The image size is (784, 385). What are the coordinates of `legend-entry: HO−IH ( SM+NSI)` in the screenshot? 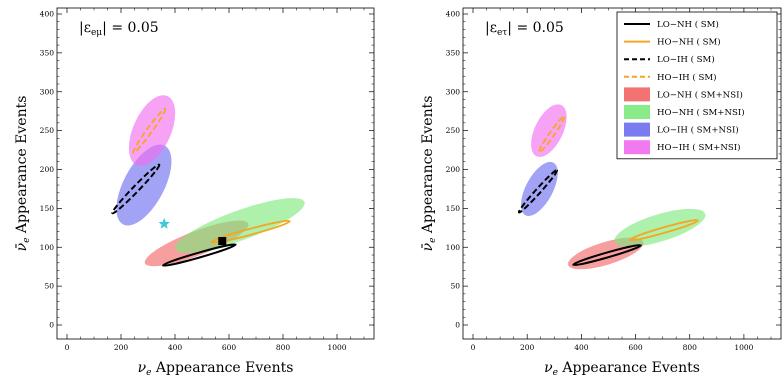 It's located at (682, 147).